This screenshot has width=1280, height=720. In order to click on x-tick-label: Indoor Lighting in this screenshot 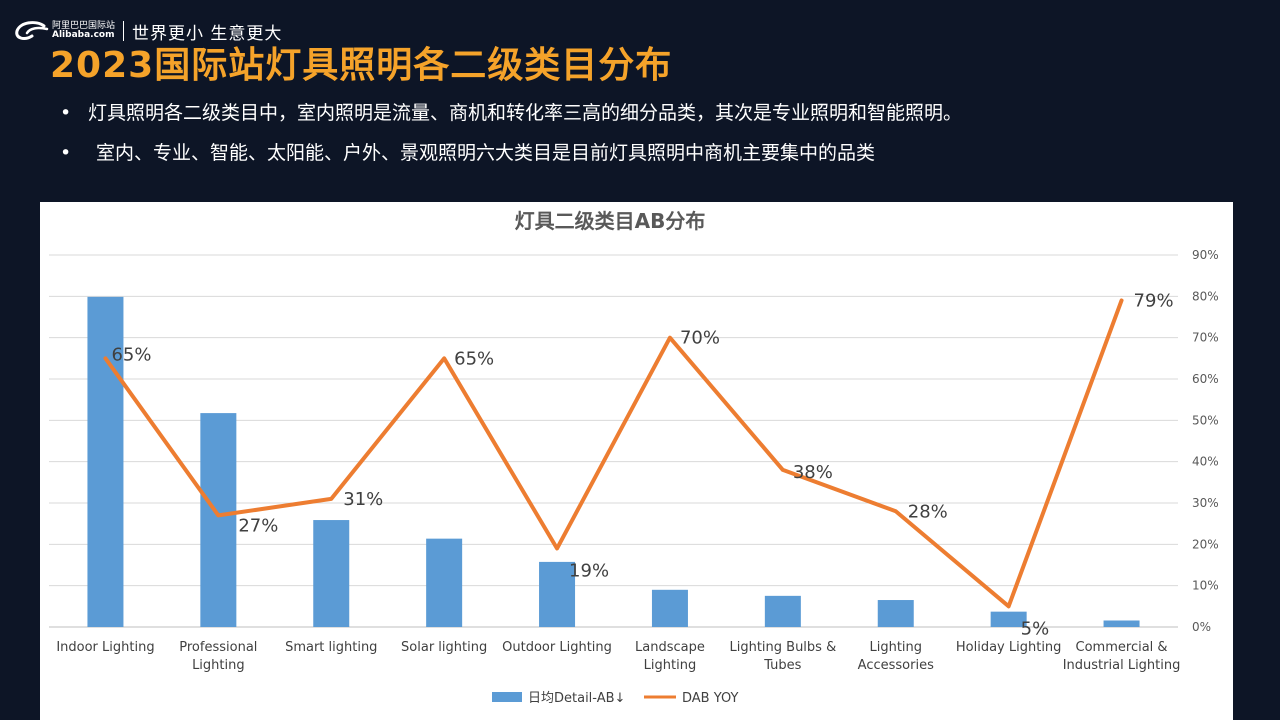, I will do `click(105, 647)`.